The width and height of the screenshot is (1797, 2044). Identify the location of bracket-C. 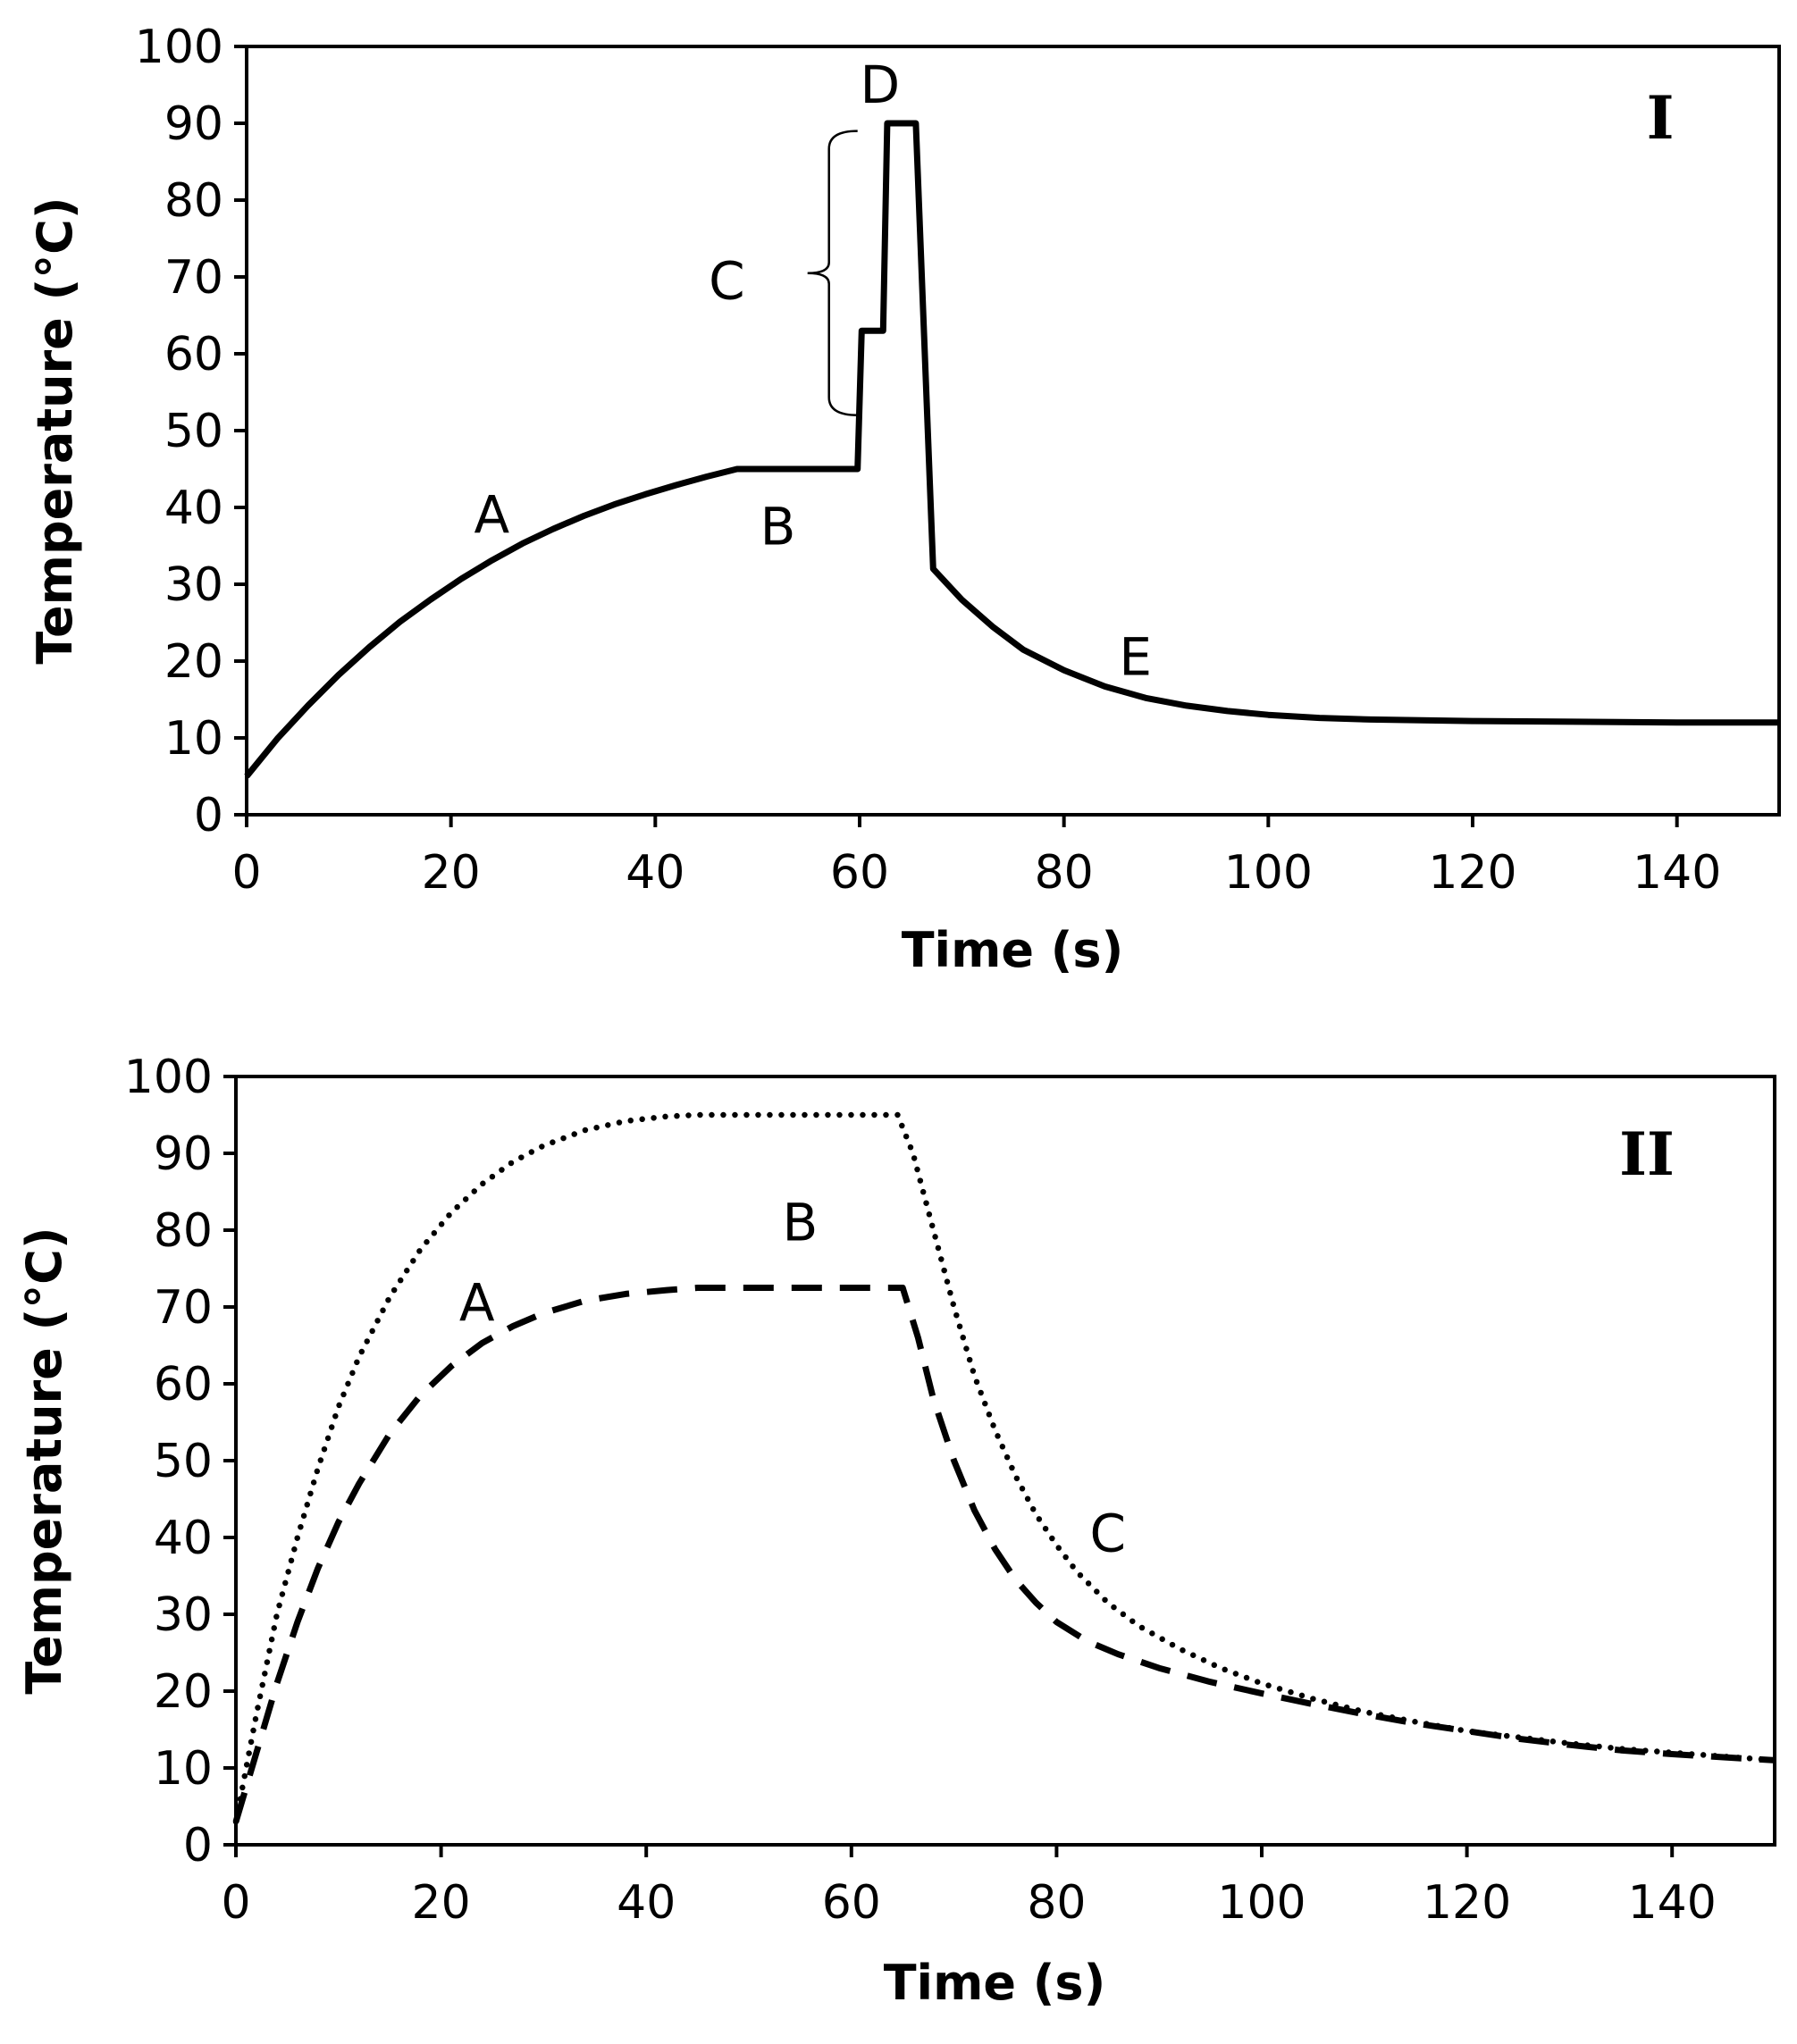
(832, 273).